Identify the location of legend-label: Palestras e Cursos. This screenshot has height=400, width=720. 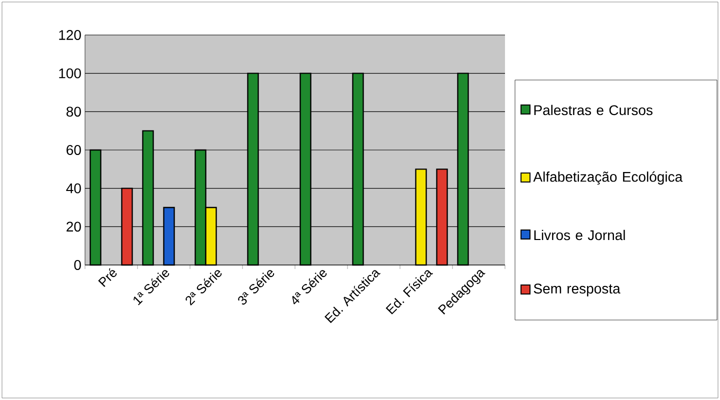
(593, 110).